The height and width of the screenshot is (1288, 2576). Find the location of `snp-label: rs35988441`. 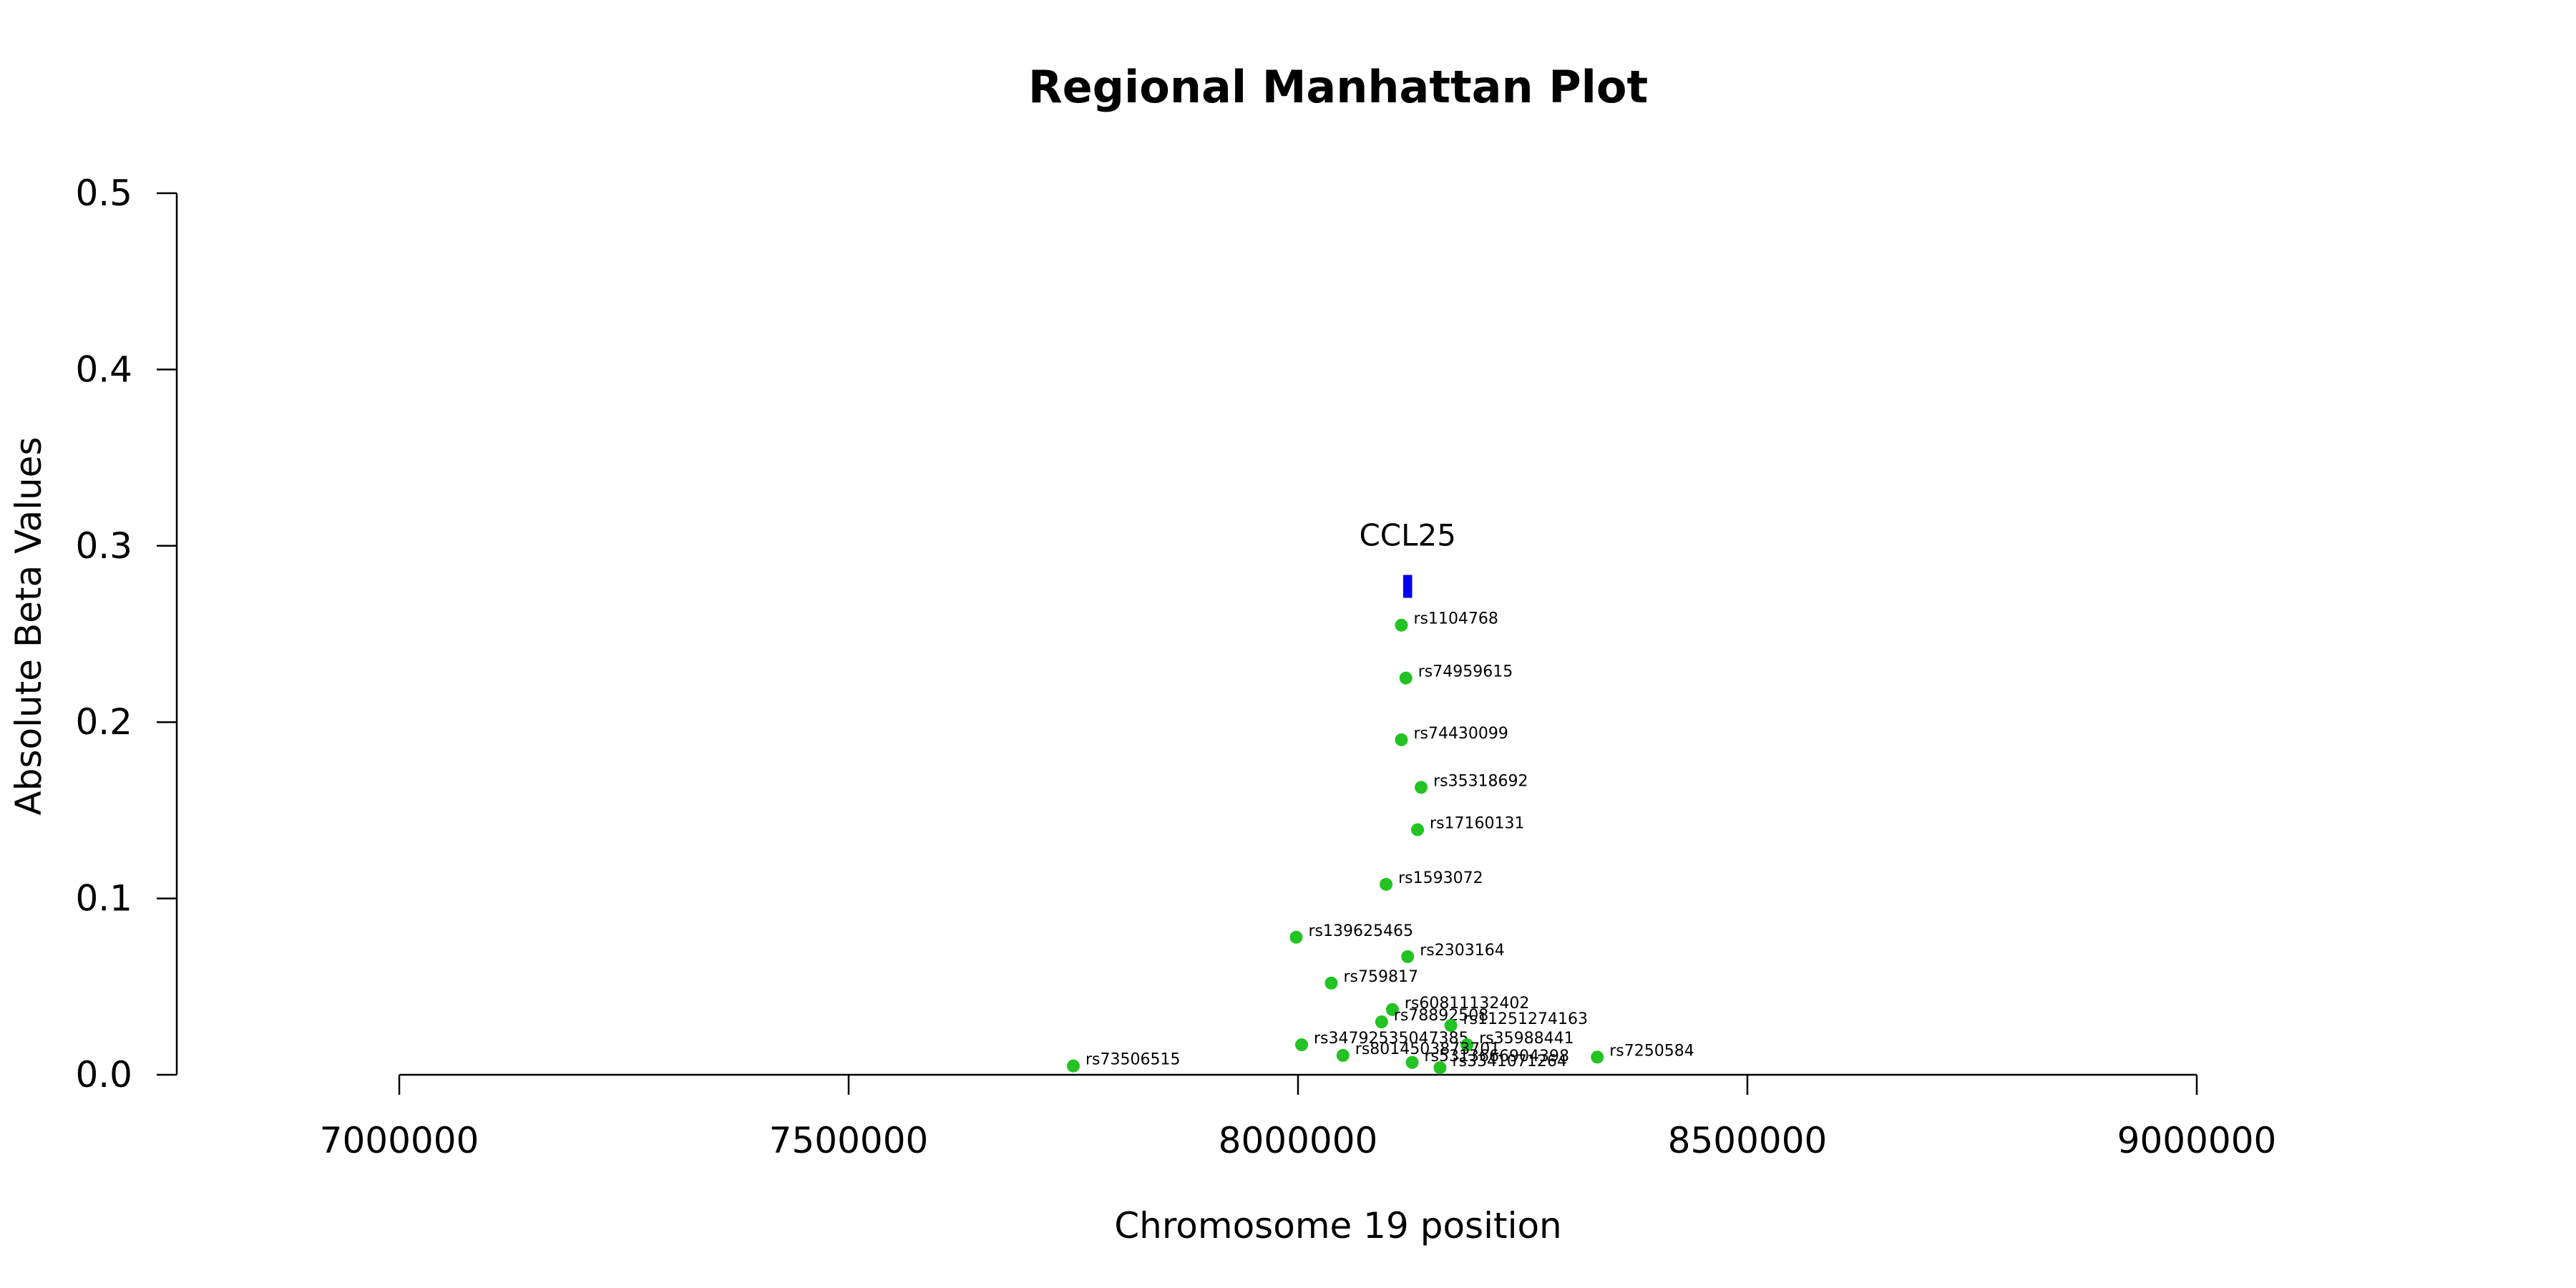

snp-label: rs35988441 is located at coordinates (1526, 1039).